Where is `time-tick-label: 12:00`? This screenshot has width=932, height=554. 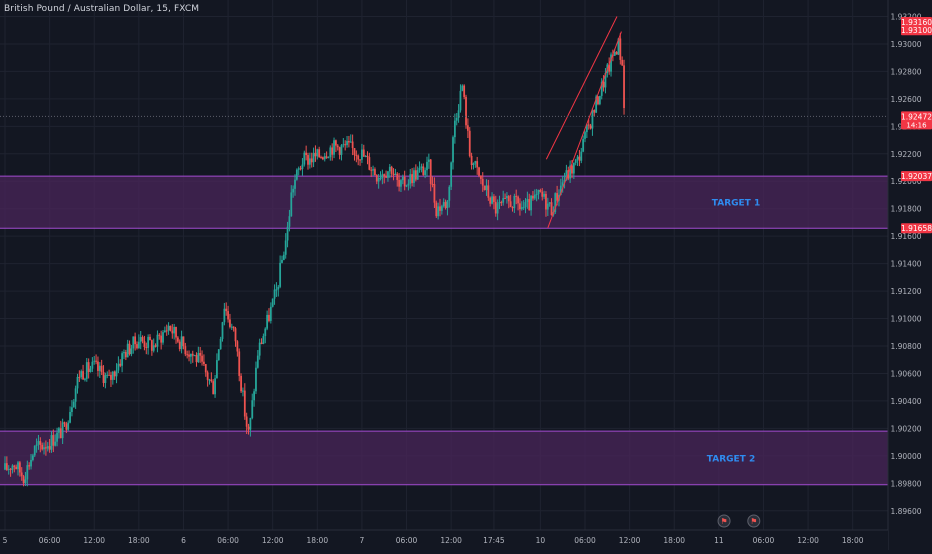 time-tick-label: 12:00 is located at coordinates (273, 540).